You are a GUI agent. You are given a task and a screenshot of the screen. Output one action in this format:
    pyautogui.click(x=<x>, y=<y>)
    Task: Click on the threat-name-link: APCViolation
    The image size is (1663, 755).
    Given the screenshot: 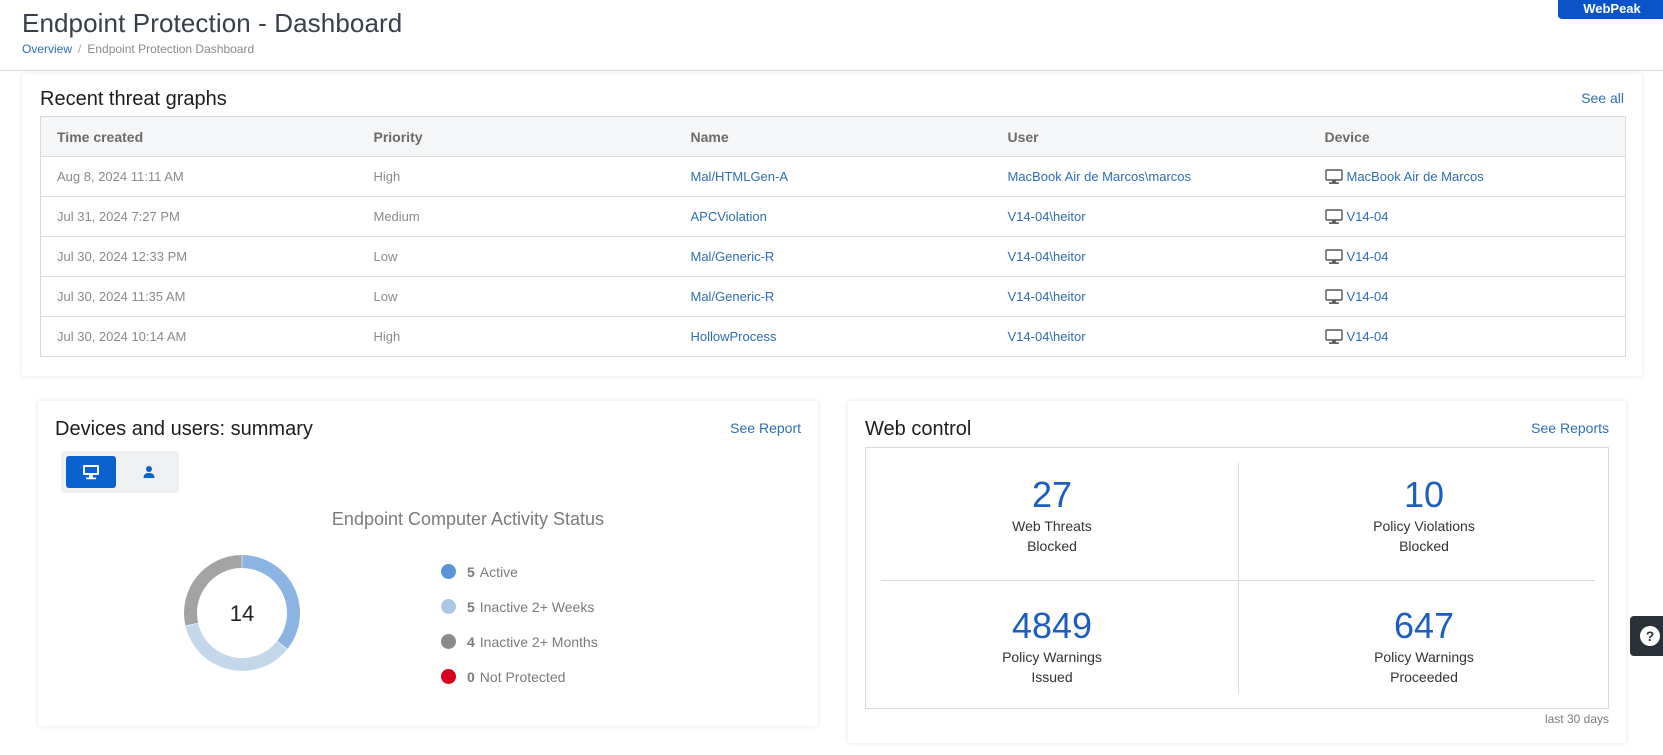 What is the action you would take?
    pyautogui.click(x=833, y=216)
    